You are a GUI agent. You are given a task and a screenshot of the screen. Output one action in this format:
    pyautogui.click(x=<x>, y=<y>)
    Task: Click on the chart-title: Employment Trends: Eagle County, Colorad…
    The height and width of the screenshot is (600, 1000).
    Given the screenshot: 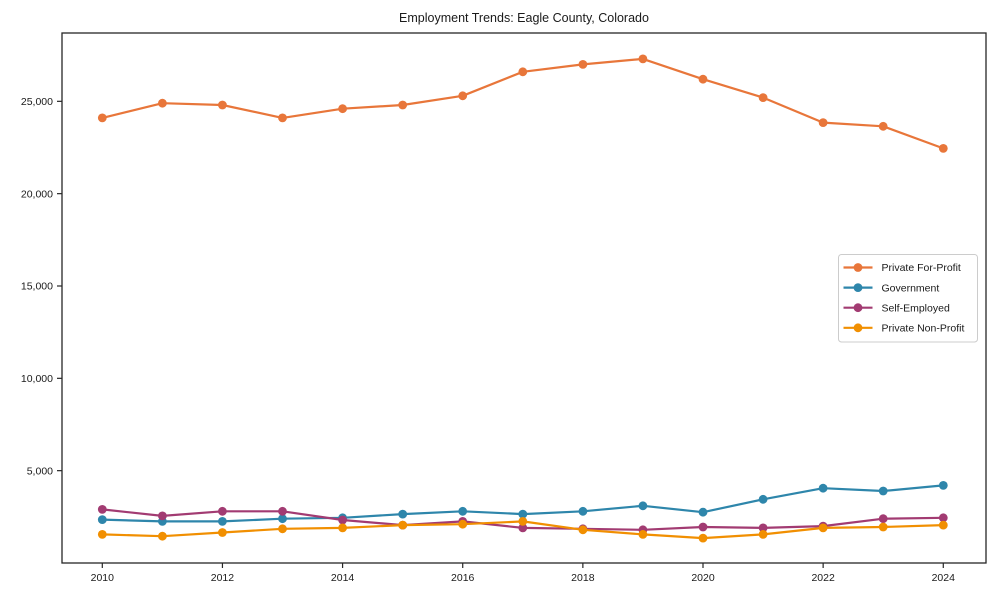 What is the action you would take?
    pyautogui.click(x=524, y=18)
    